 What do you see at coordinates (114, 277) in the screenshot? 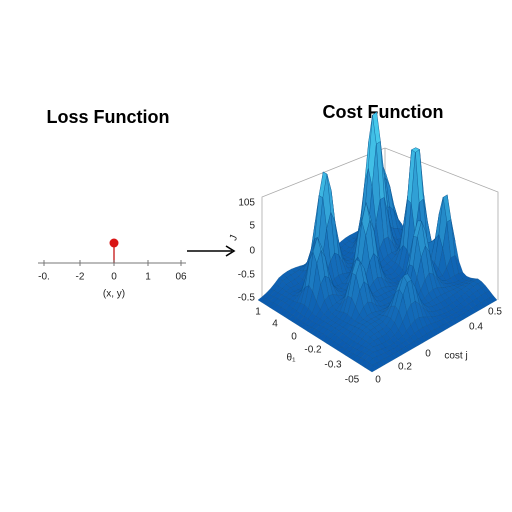
I see `tick-label: 0` at bounding box center [114, 277].